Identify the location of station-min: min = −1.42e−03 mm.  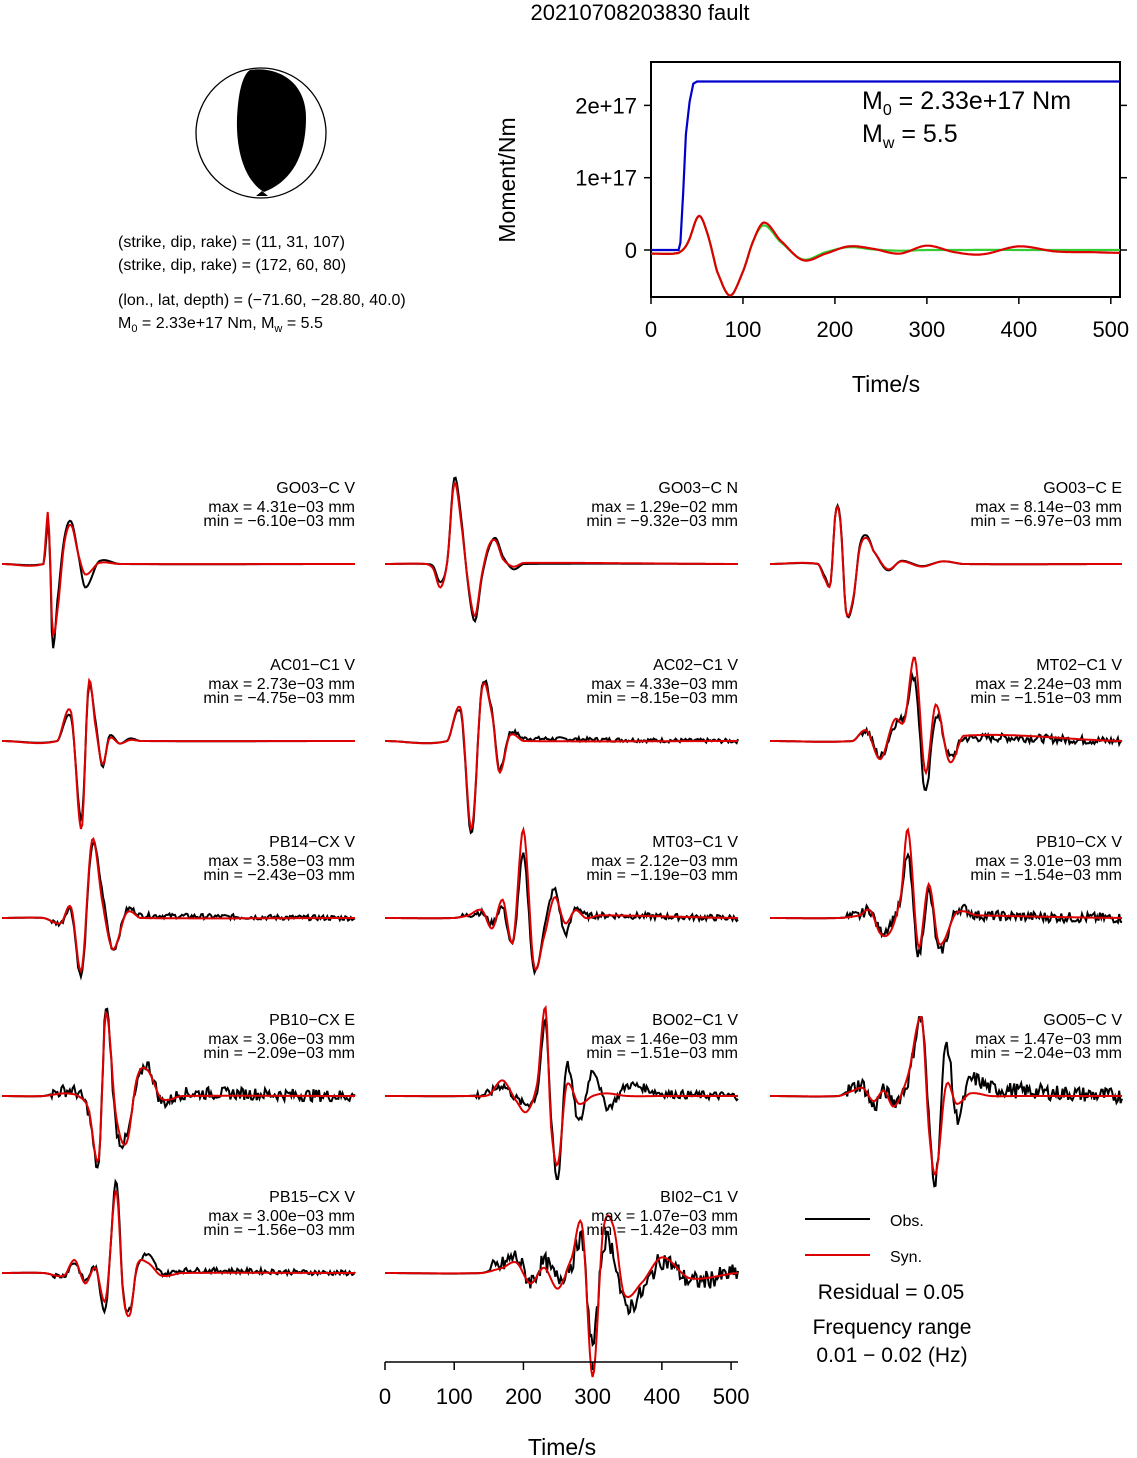
(662, 1230).